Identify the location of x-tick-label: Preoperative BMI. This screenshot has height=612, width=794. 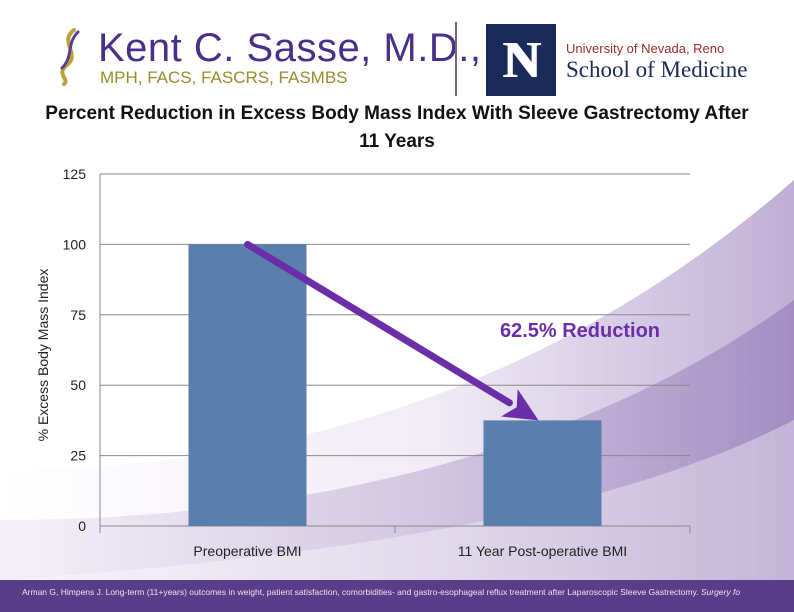
(247, 551).